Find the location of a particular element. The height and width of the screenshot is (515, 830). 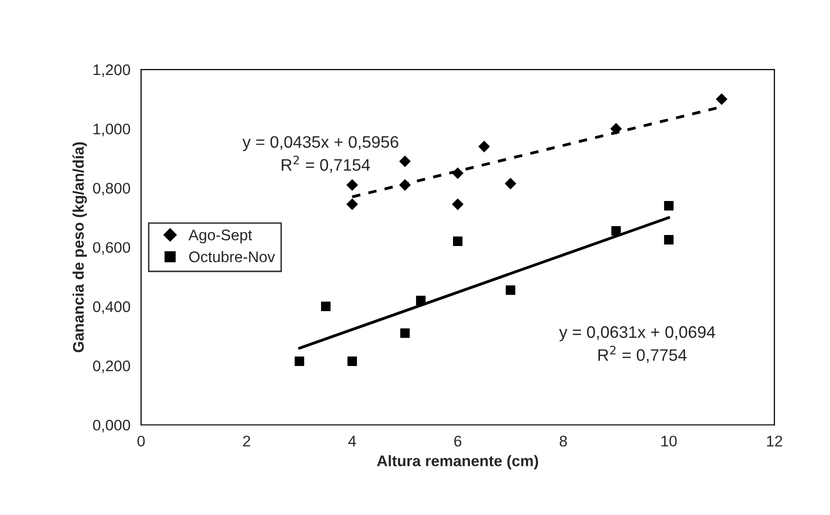

y-tick-label: 0,200 is located at coordinates (111, 367).